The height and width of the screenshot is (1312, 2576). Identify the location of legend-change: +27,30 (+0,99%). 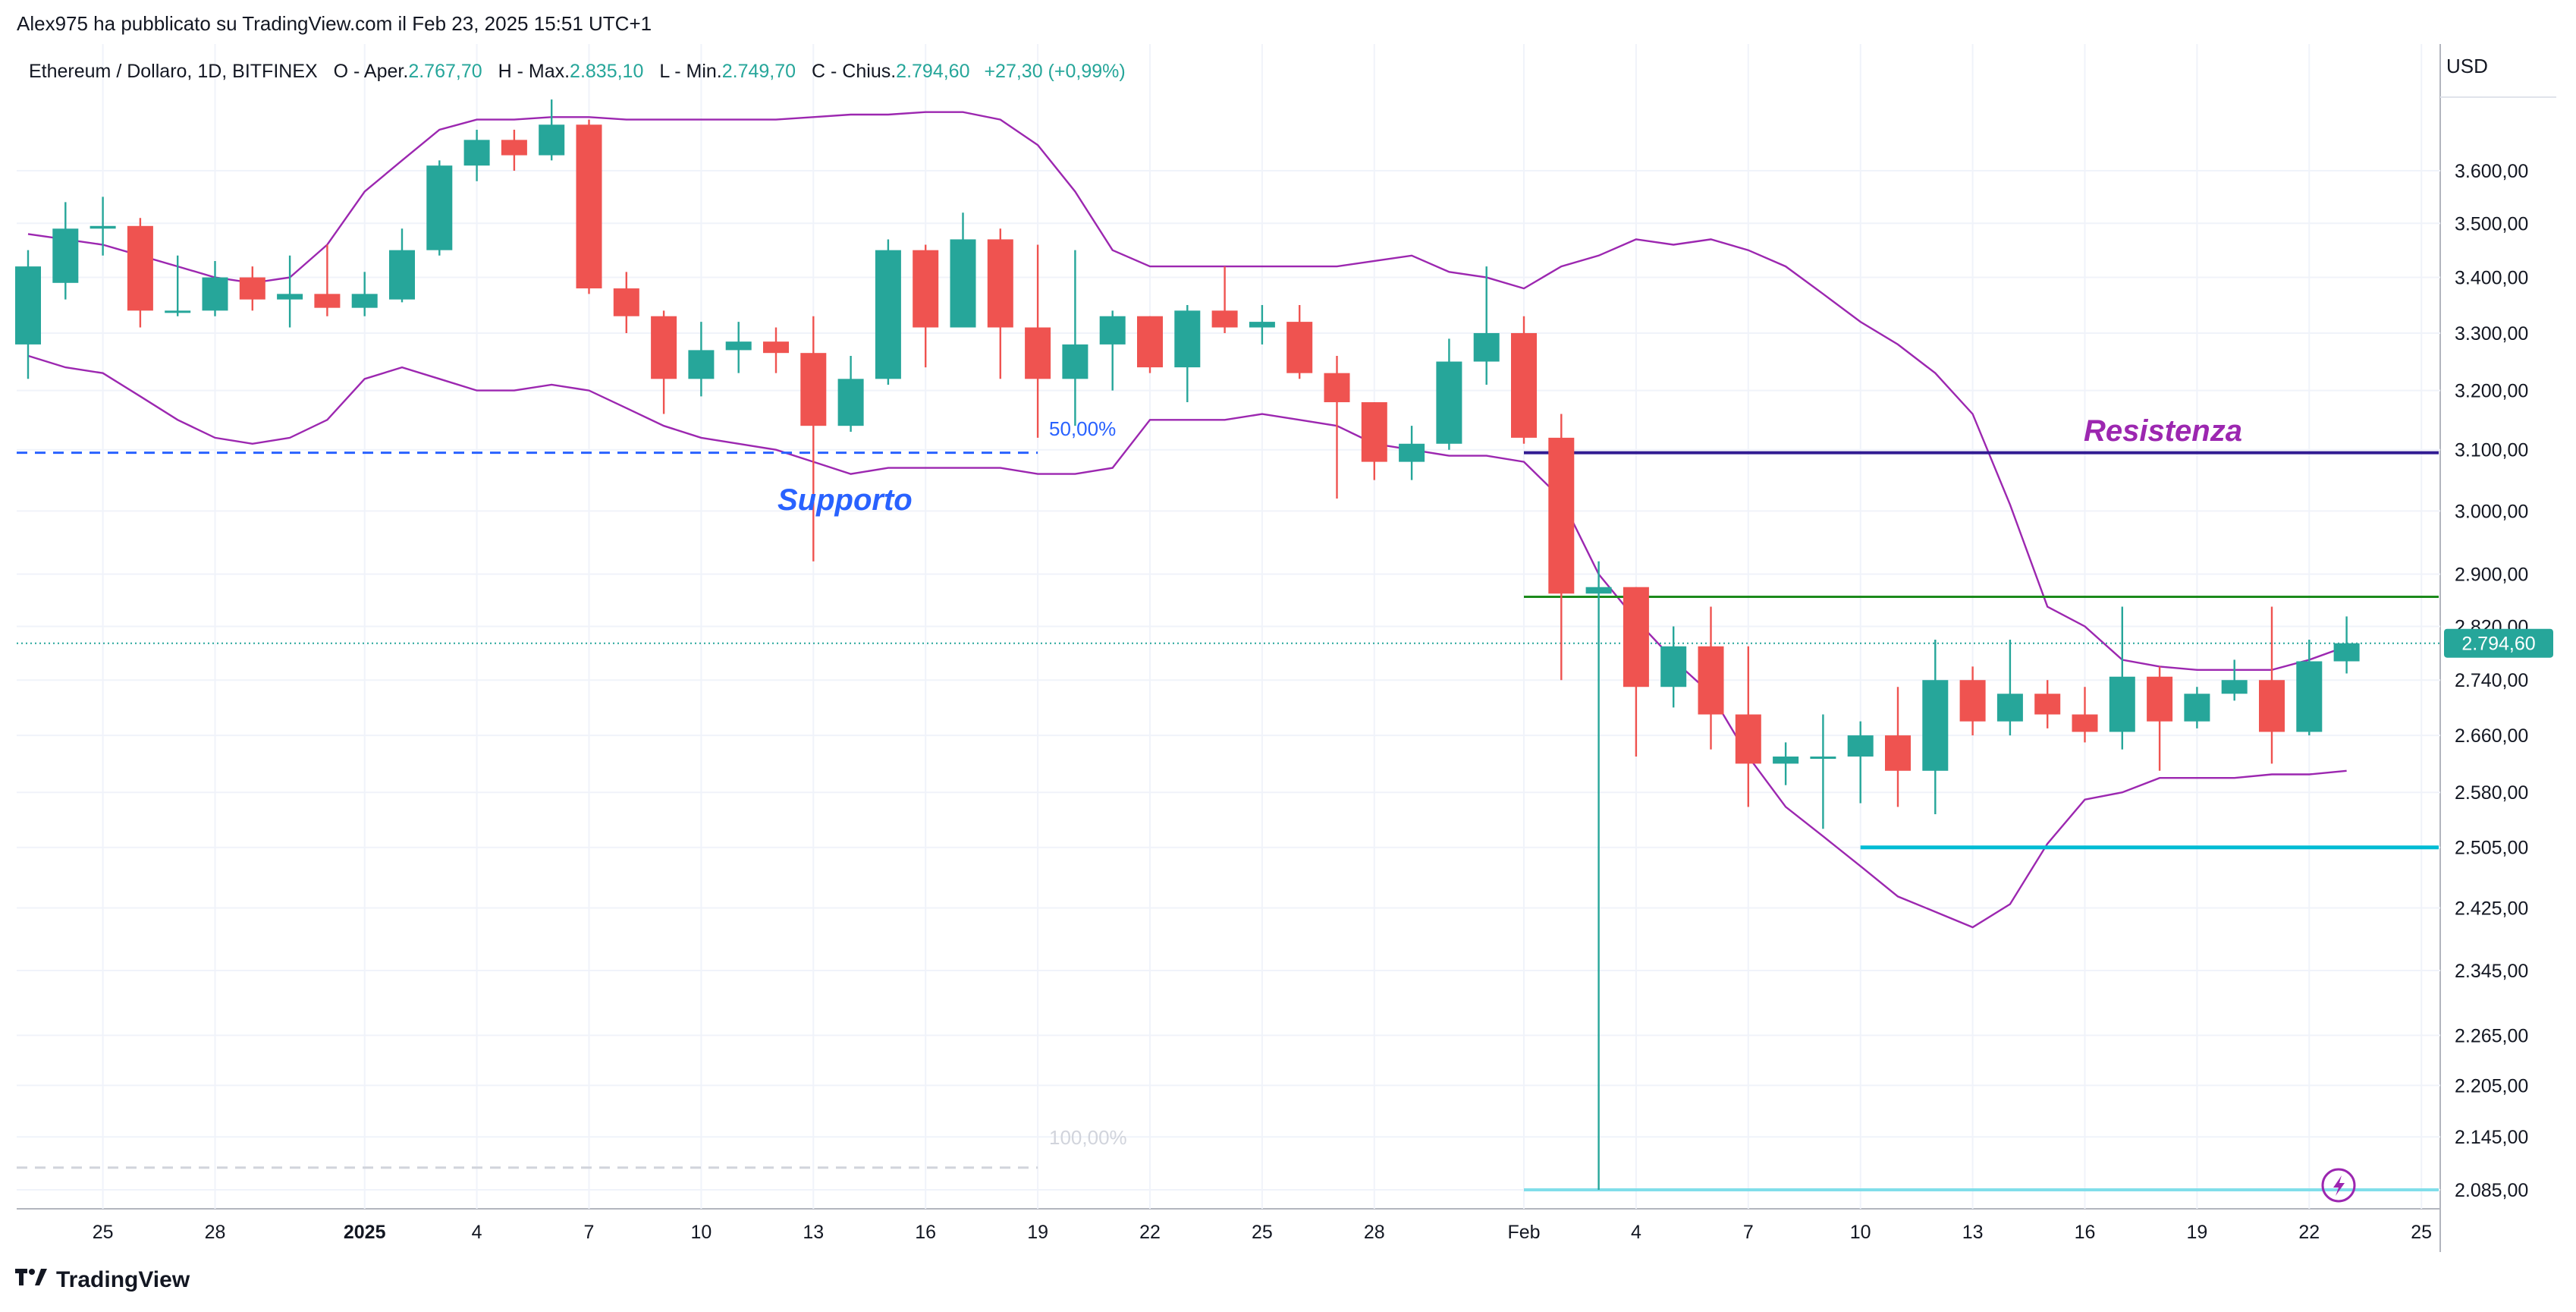
(1054, 71).